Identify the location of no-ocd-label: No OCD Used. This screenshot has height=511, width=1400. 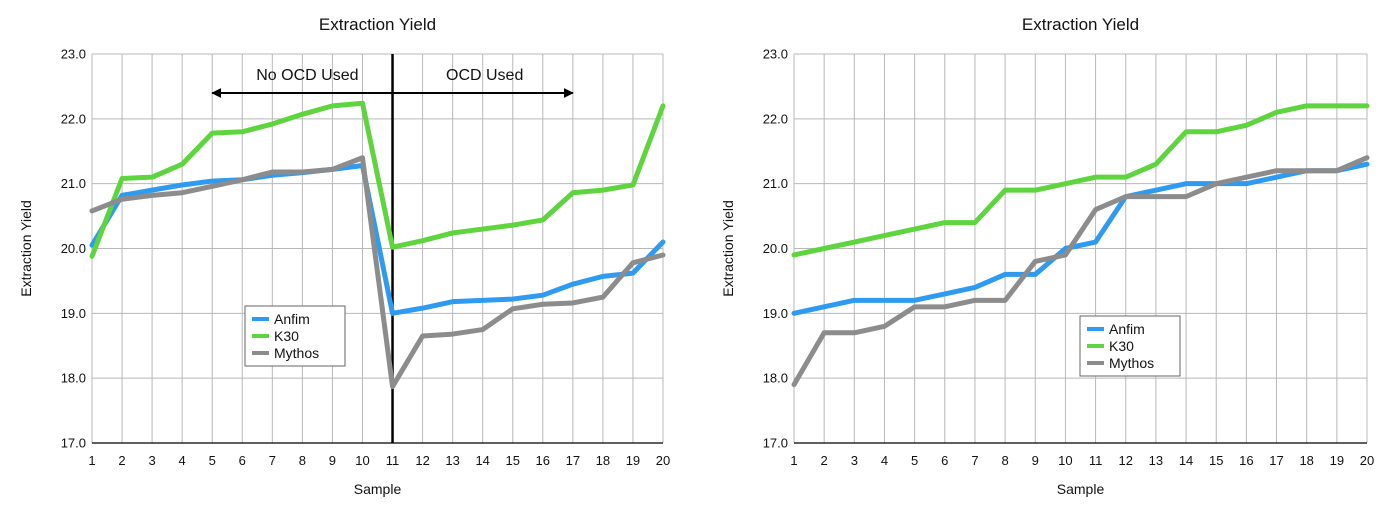
(307, 75).